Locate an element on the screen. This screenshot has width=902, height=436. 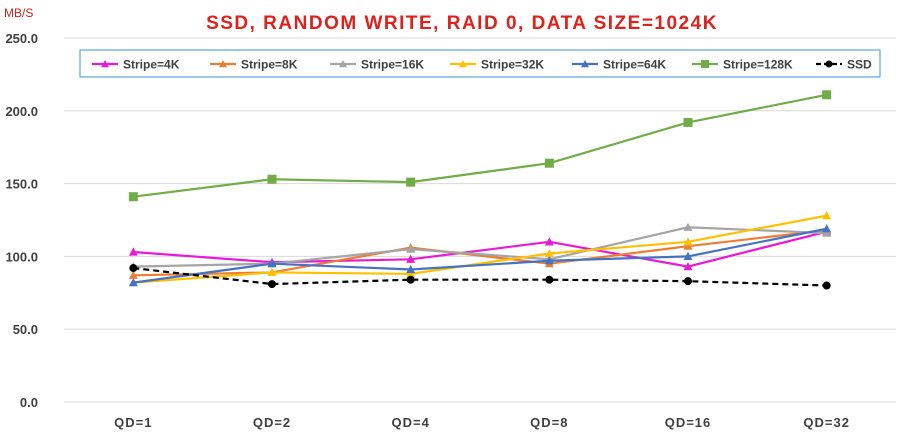
x-tick-label: QD=1 is located at coordinates (133, 422).